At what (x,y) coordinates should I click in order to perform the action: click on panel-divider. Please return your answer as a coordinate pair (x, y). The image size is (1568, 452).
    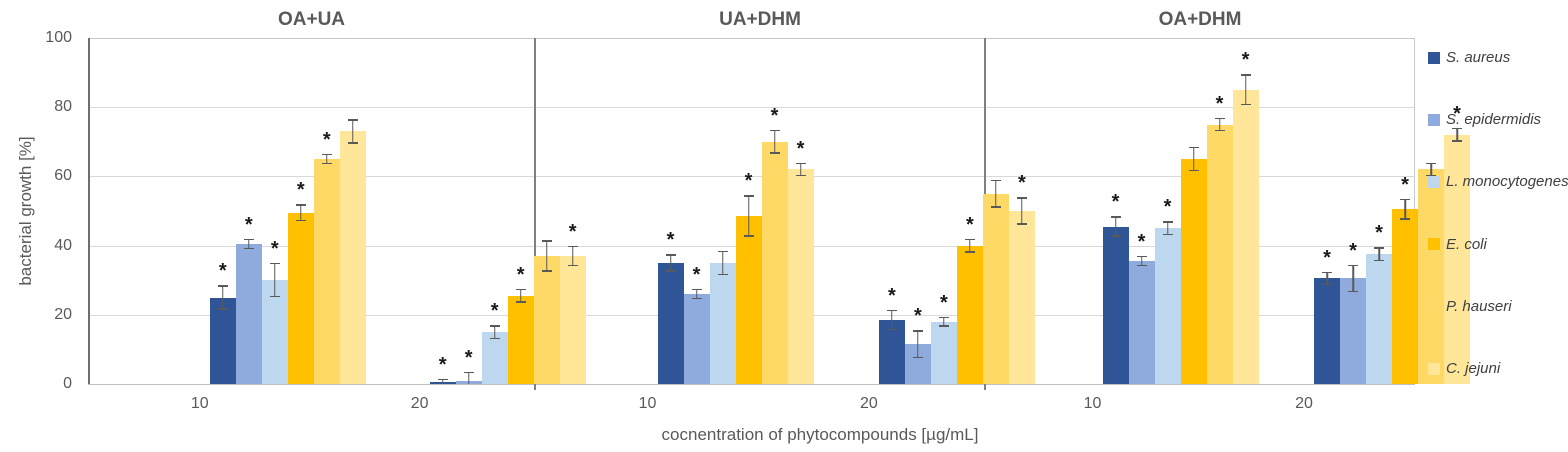
    Looking at the image, I should click on (535, 214).